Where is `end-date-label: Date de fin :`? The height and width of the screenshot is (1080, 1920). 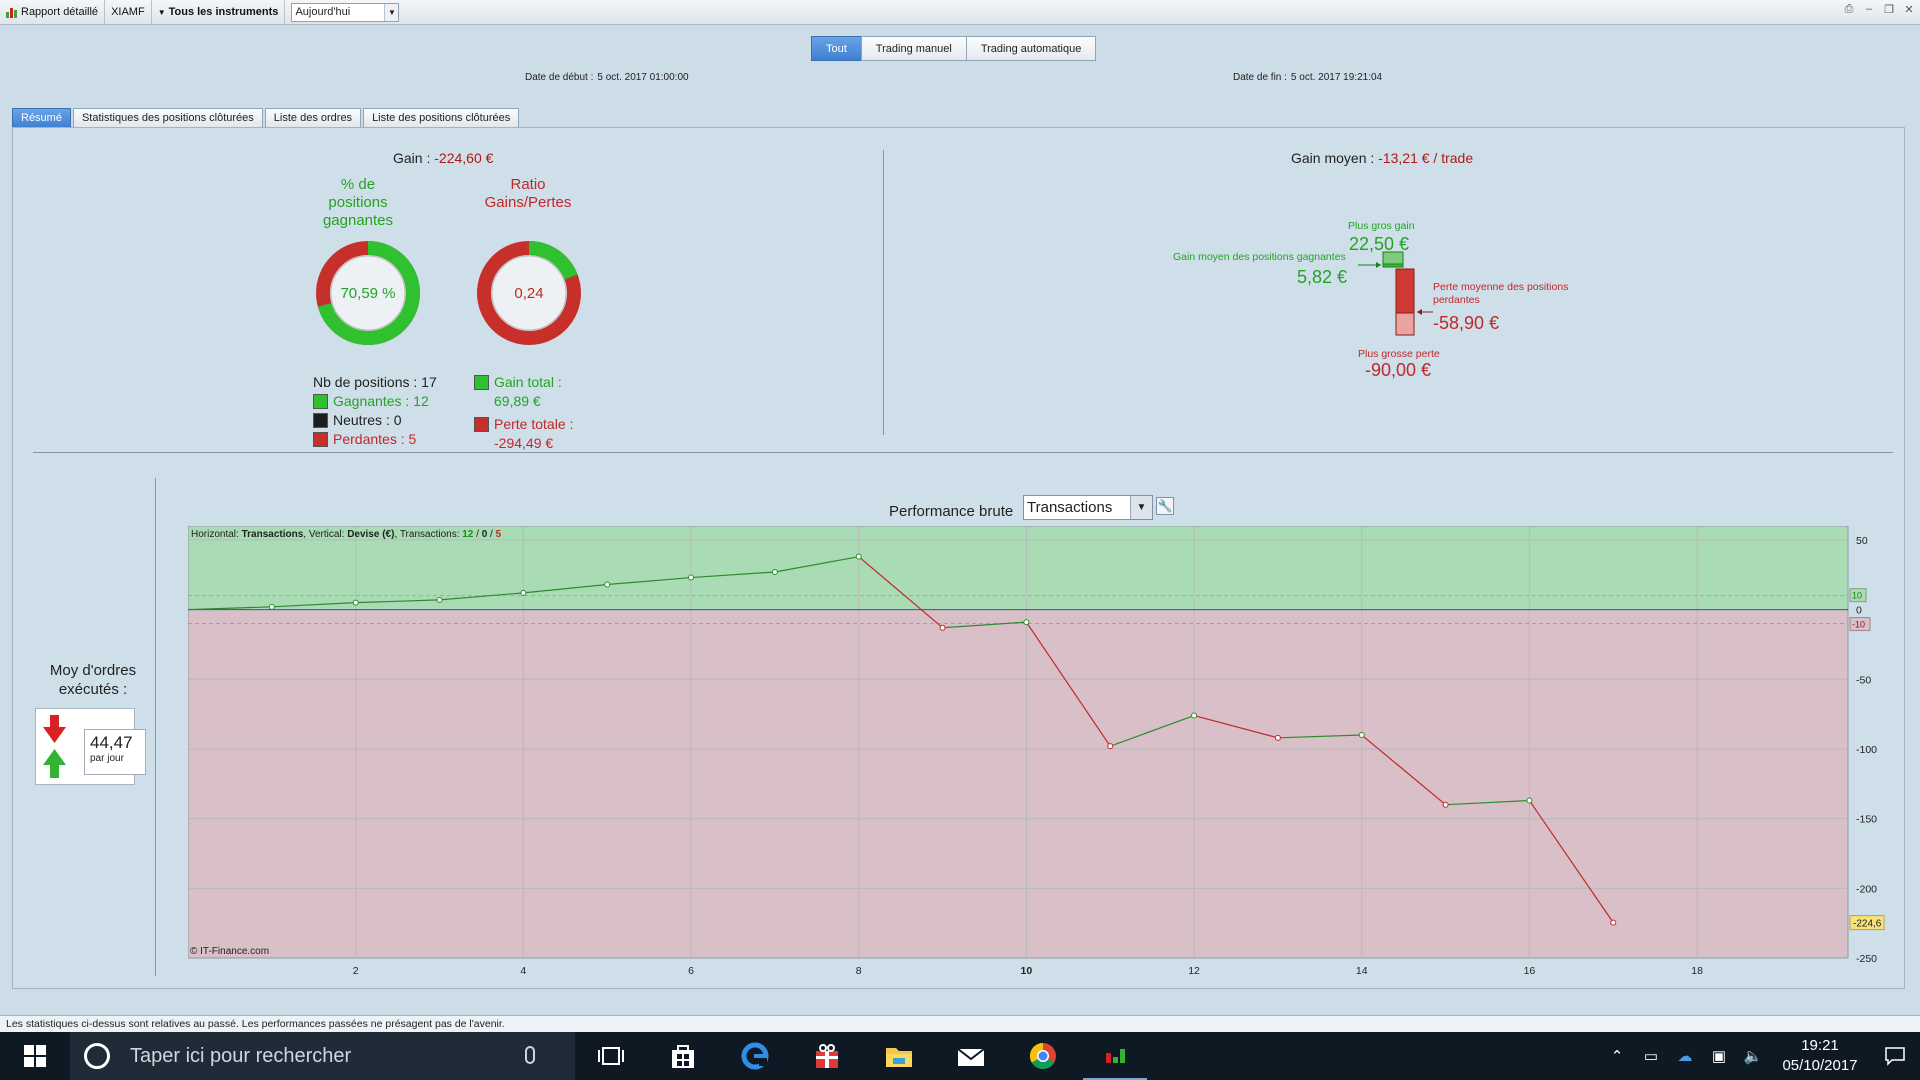
end-date-label: Date de fin : is located at coordinates (1260, 77).